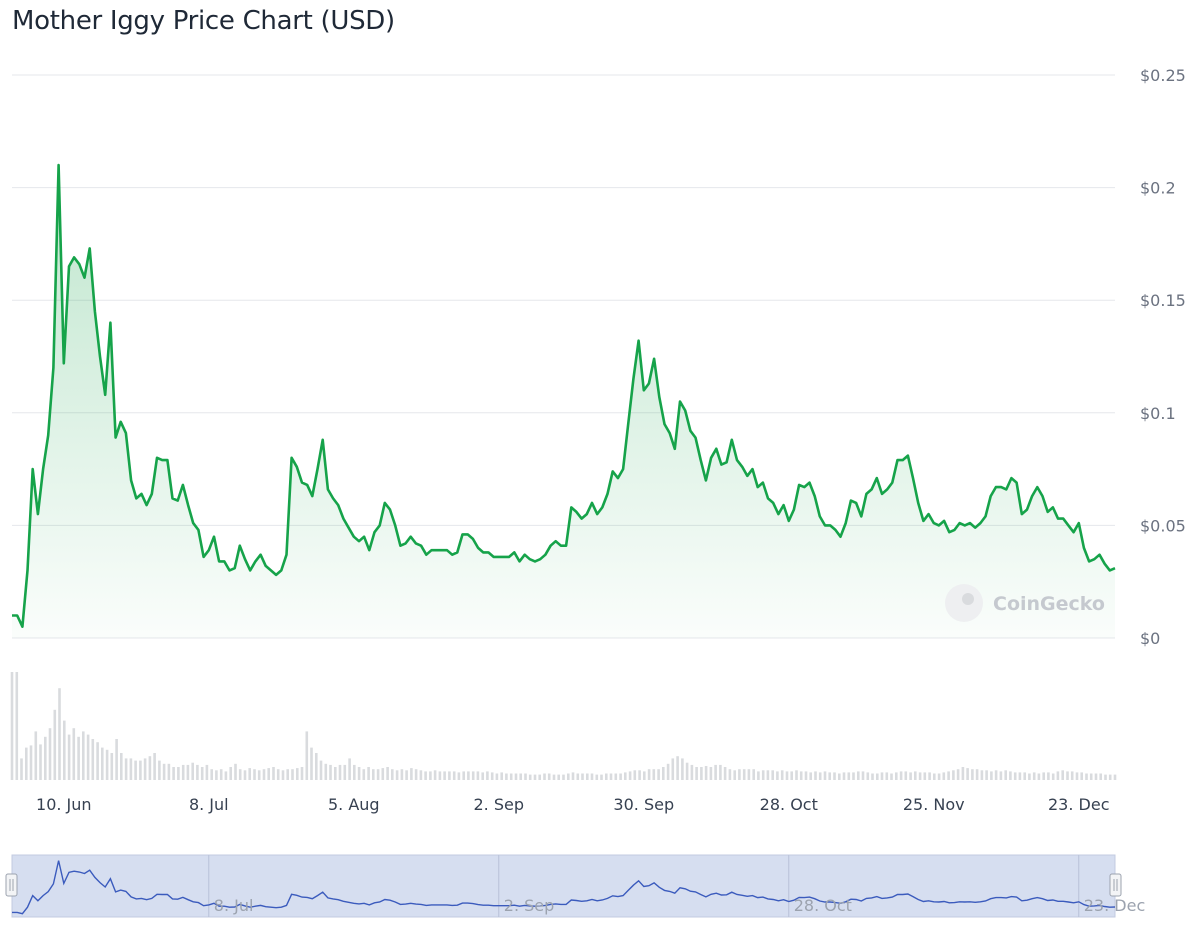  What do you see at coordinates (1115, 885) in the screenshot?
I see `navigator-handle-right` at bounding box center [1115, 885].